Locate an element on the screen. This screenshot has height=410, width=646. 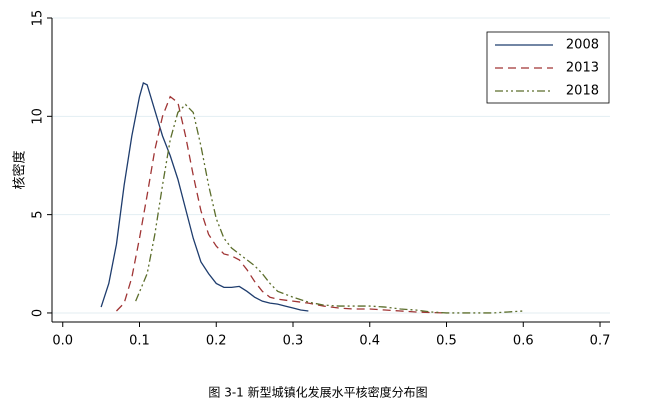
legend-label: 2008 is located at coordinates (582, 45).